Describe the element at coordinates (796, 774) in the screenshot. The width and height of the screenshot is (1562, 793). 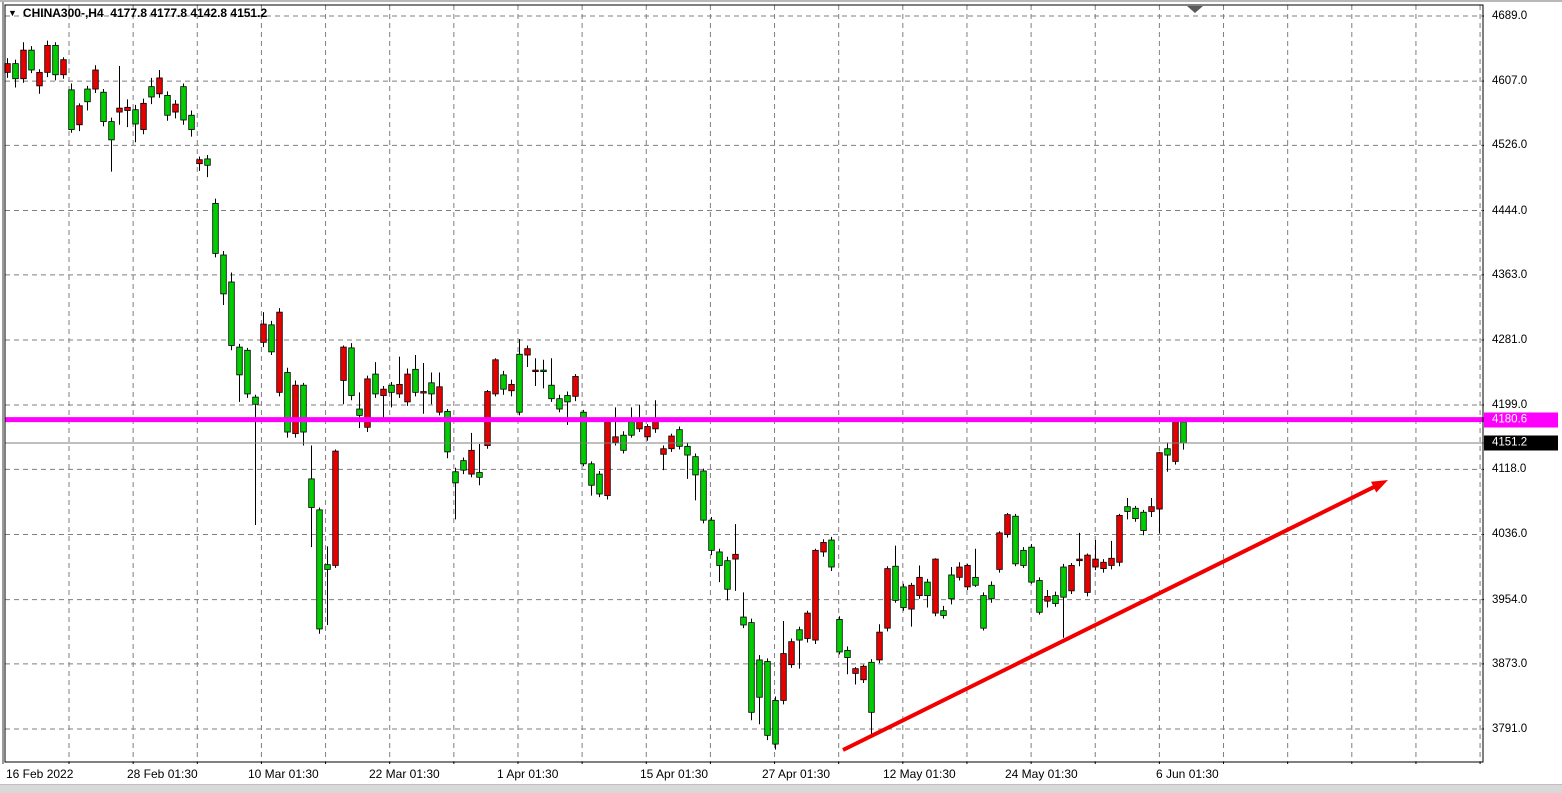
I see `time-axis-label: 27 Apr 01:30` at that location.